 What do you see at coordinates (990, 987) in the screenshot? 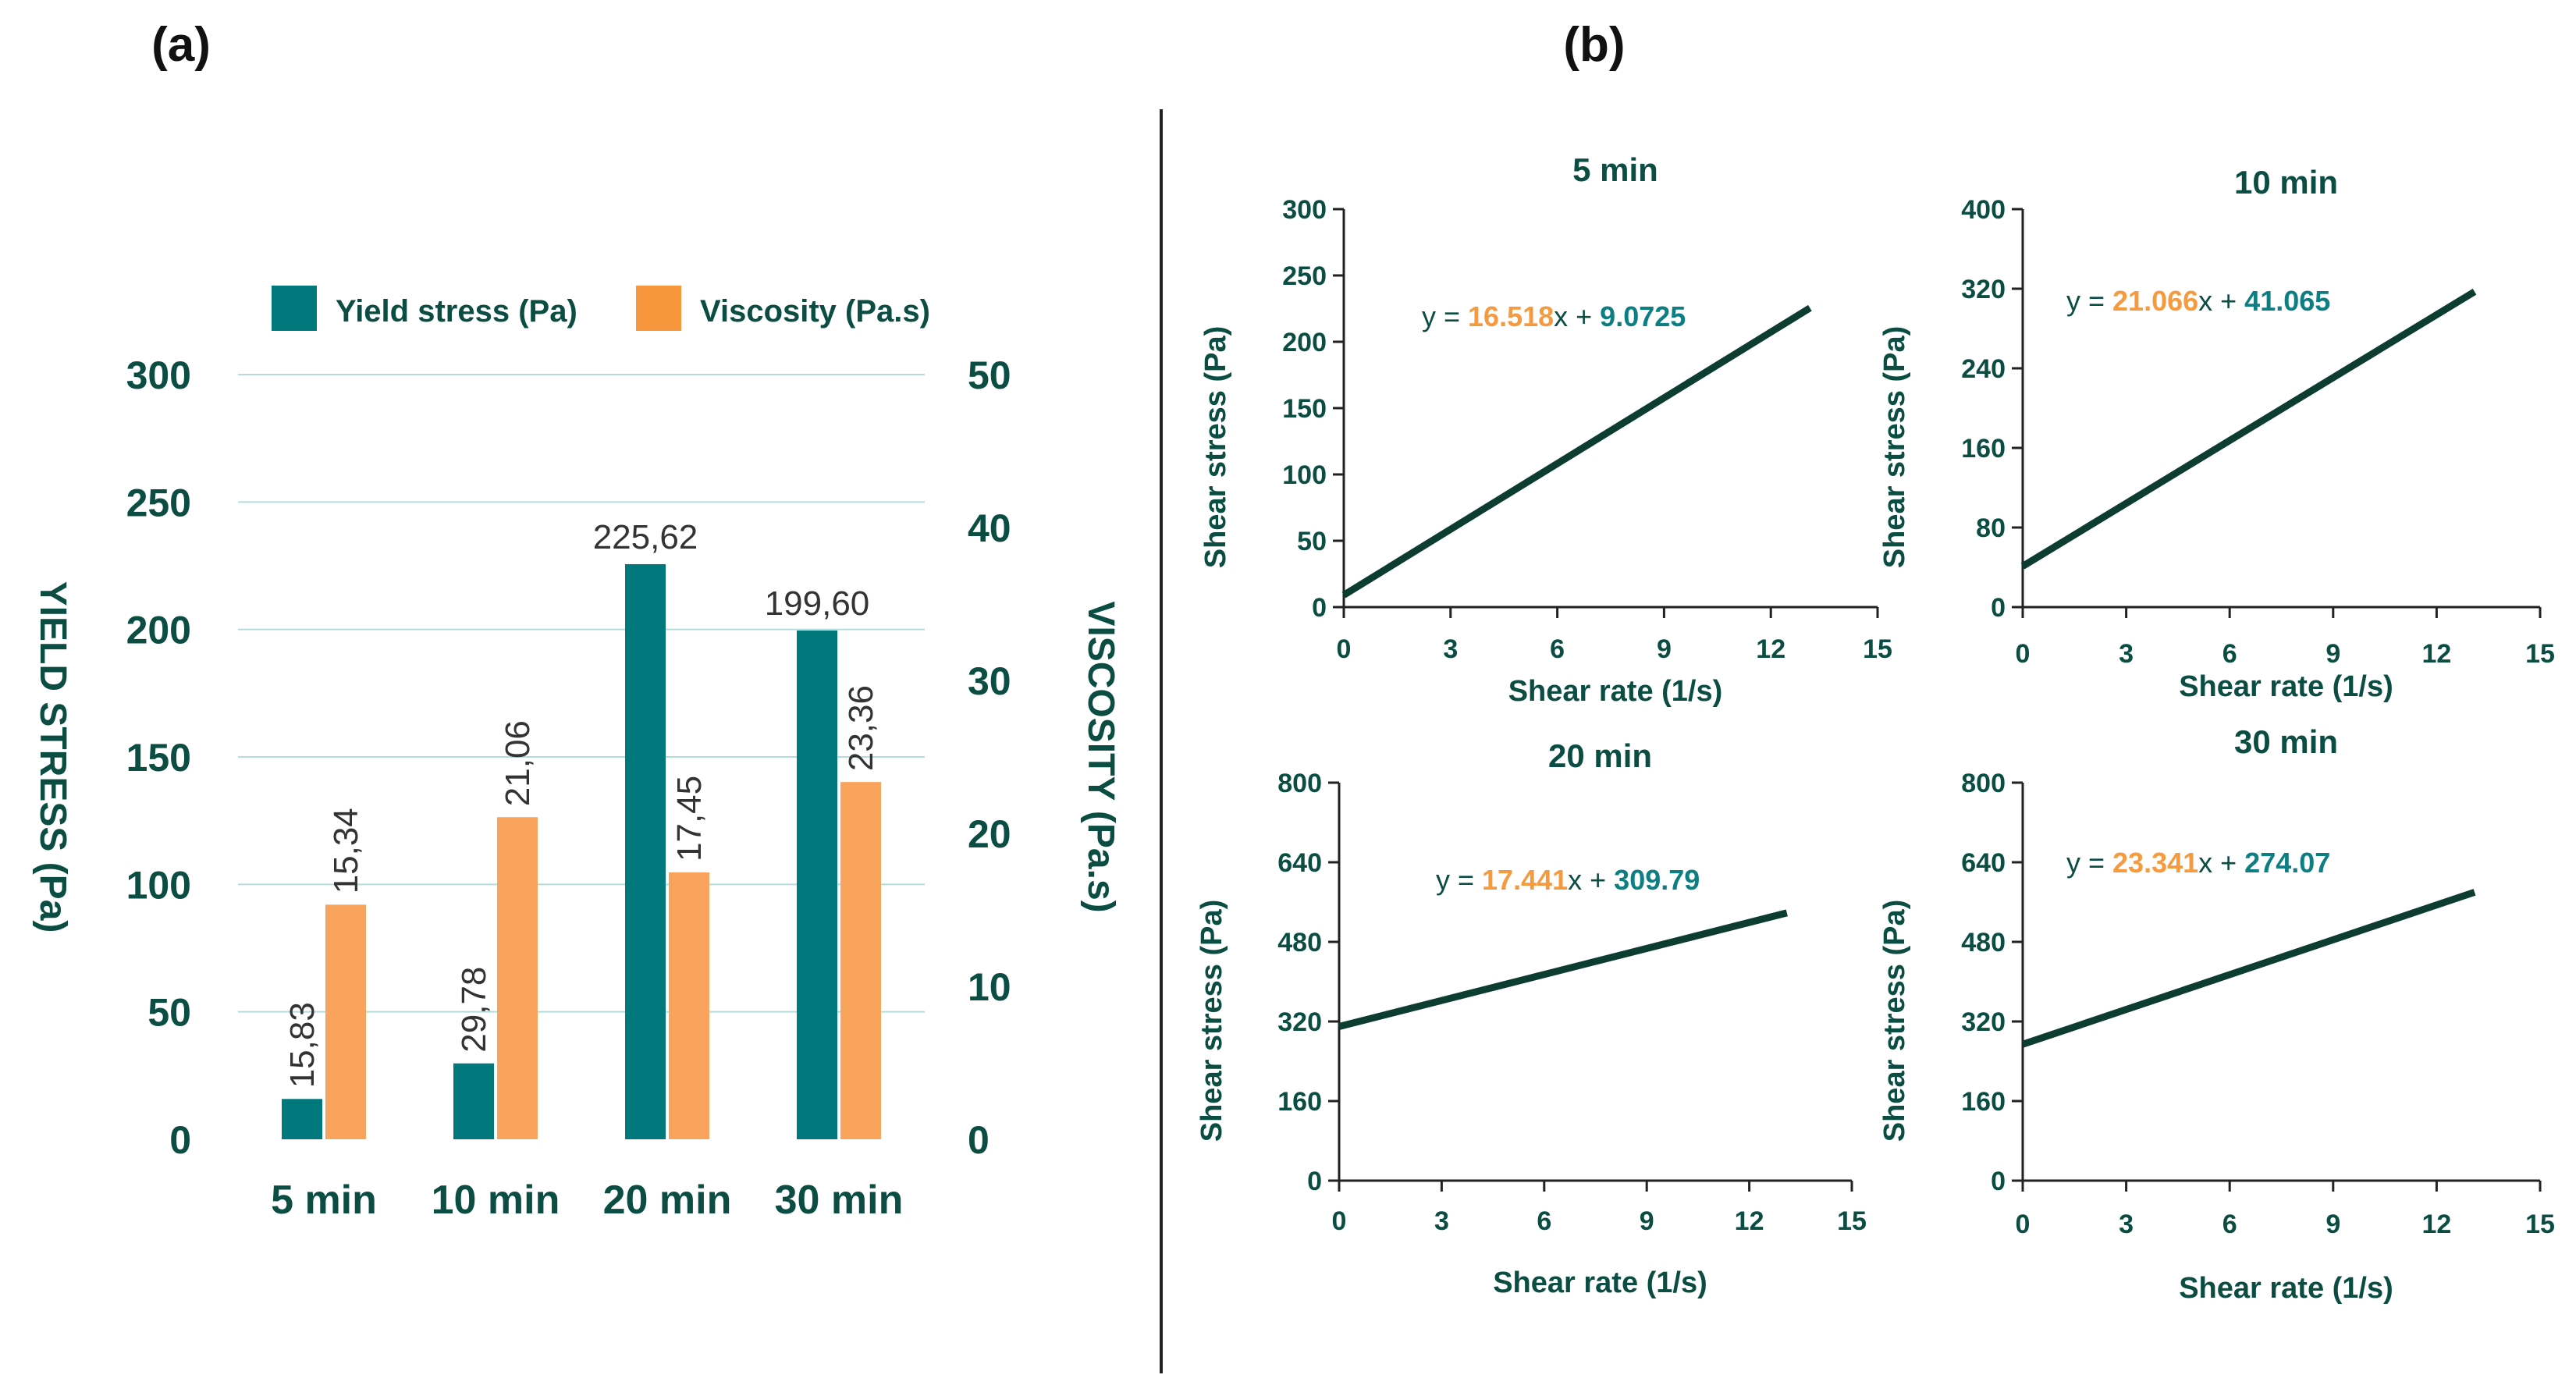
I see `y-tick-right: 10` at bounding box center [990, 987].